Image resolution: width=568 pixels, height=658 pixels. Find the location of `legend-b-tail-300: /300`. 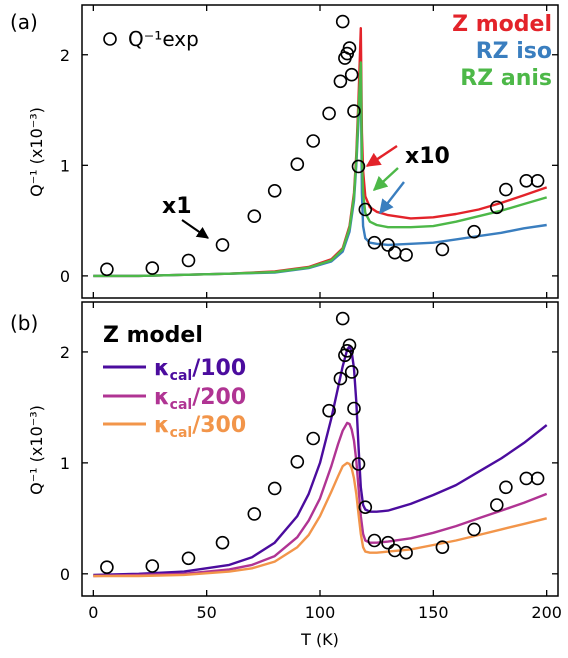

legend-b-tail-300: /300 is located at coordinates (219, 425).